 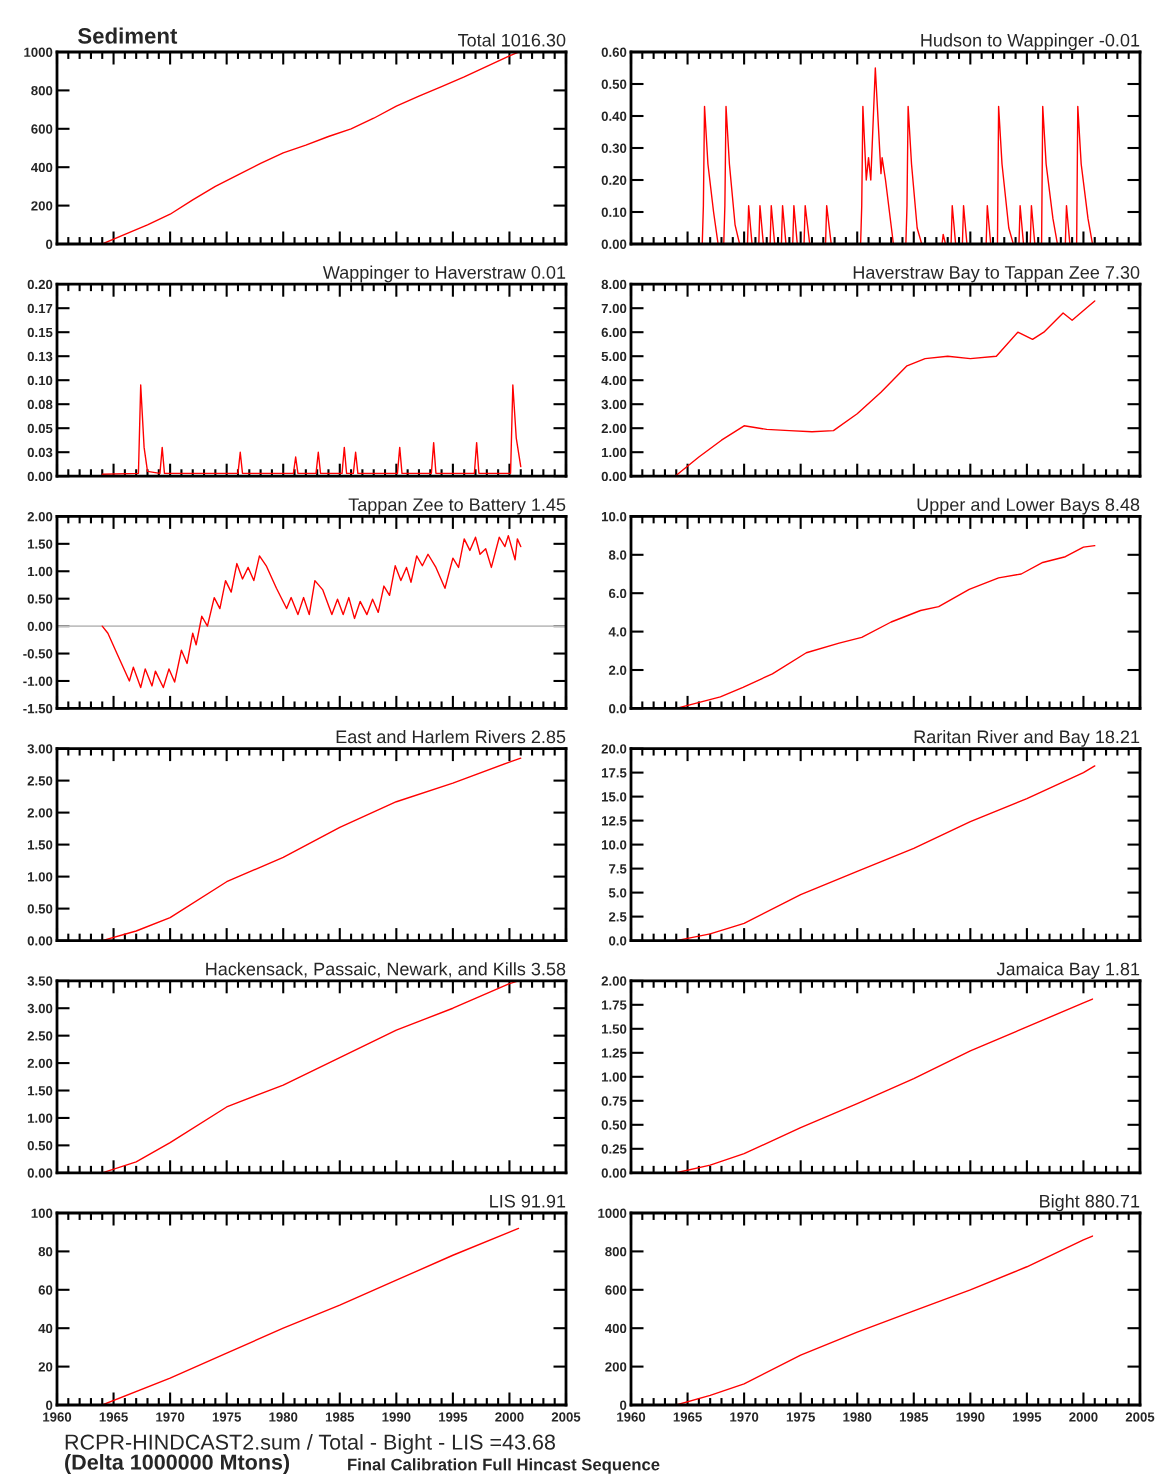 I want to click on chart-title: Haverstraw Bay to Tappan Zee 7.30, so click(x=996, y=274).